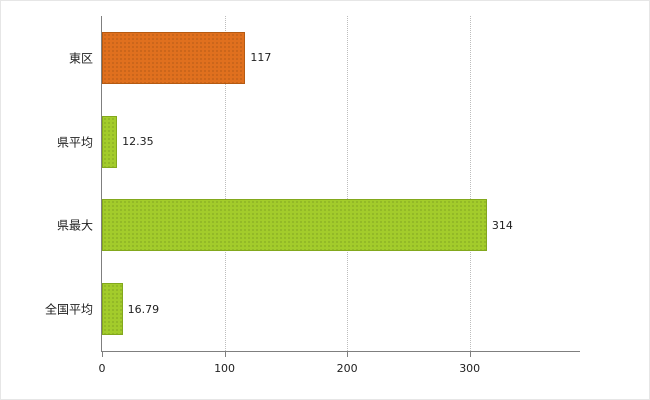 This screenshot has width=650, height=400. I want to click on bar-row-3: 16.79, so click(131, 309).